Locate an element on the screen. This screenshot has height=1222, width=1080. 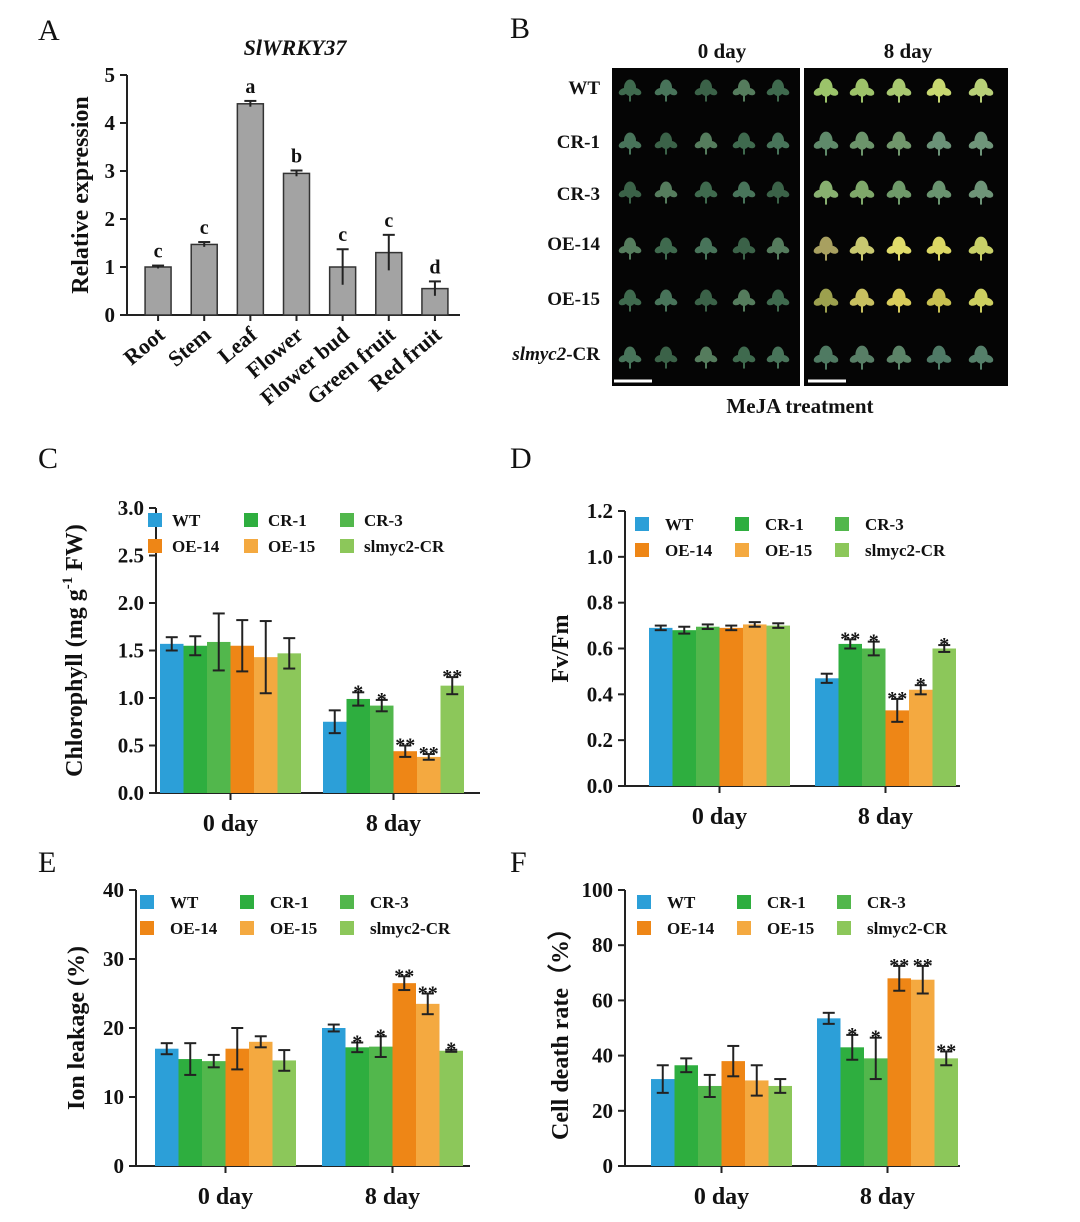
leaf-8day-r3-c0 is located at coordinates (826, 248).